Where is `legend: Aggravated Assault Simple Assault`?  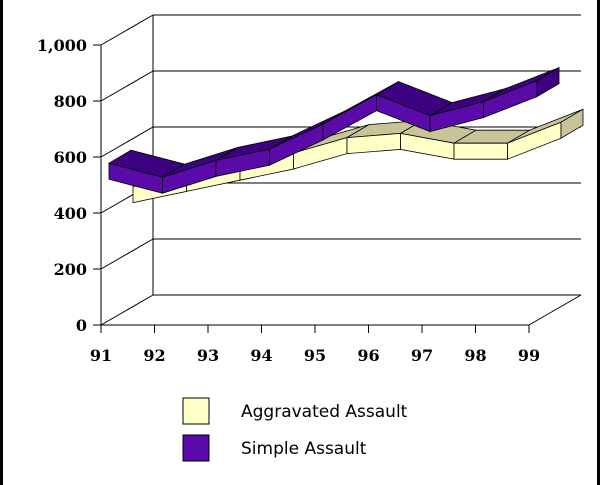 legend: Aggravated Assault Simple Assault is located at coordinates (295, 429).